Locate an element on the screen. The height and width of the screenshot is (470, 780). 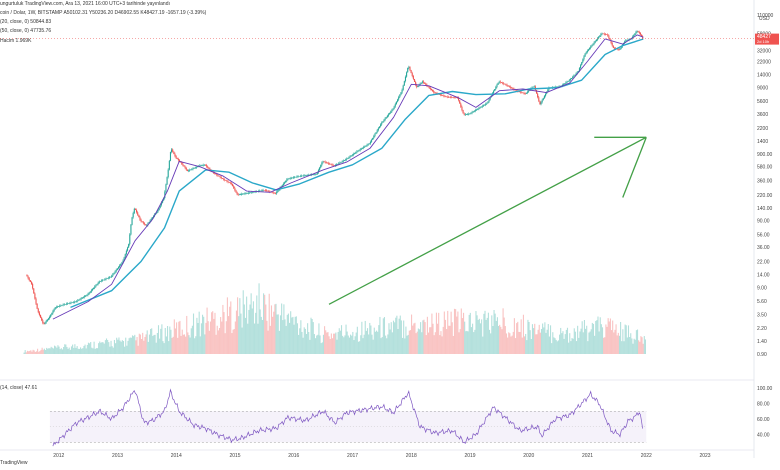
time-axis-tick-label: 2021 is located at coordinates (587, 456).